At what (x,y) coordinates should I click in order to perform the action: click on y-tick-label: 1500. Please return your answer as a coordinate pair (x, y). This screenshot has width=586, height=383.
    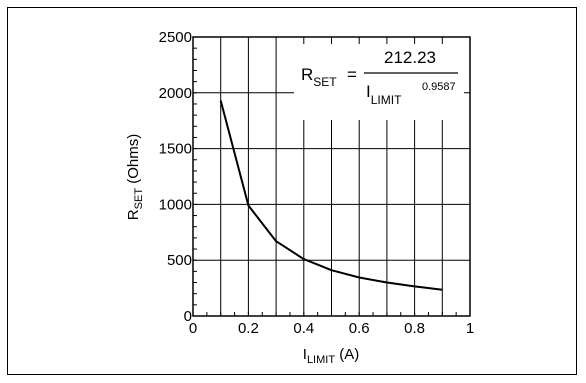
    Looking at the image, I should click on (175, 149).